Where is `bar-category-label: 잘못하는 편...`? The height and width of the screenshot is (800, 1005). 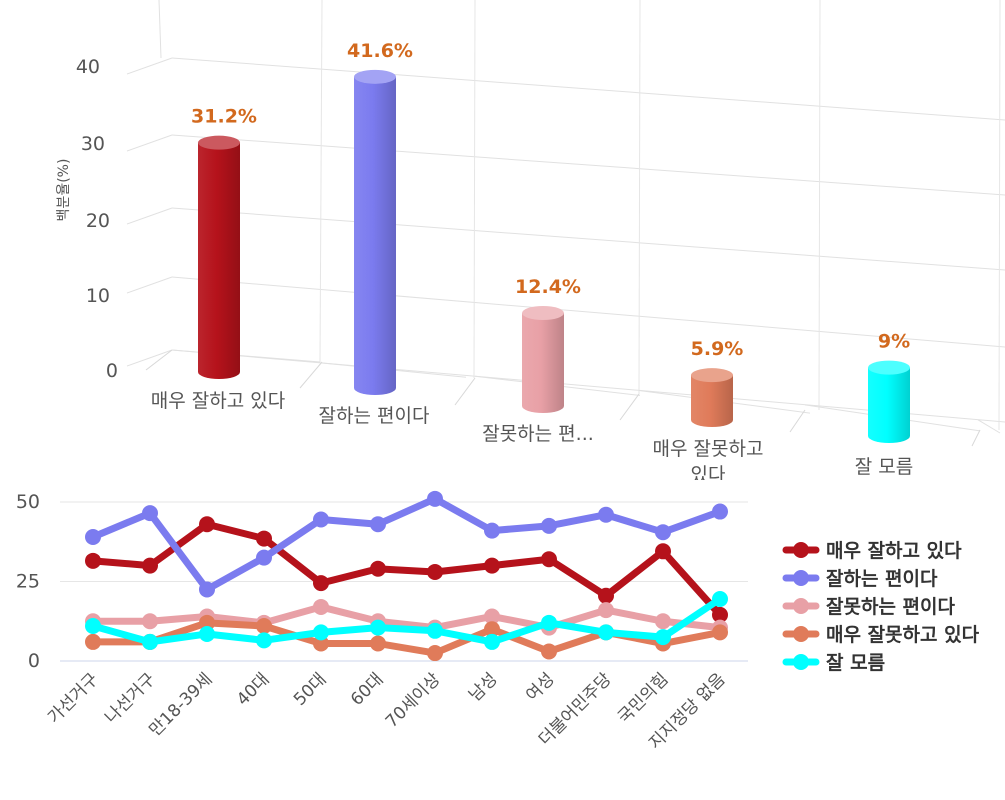 bar-category-label: 잘못하는 편... is located at coordinates (538, 434).